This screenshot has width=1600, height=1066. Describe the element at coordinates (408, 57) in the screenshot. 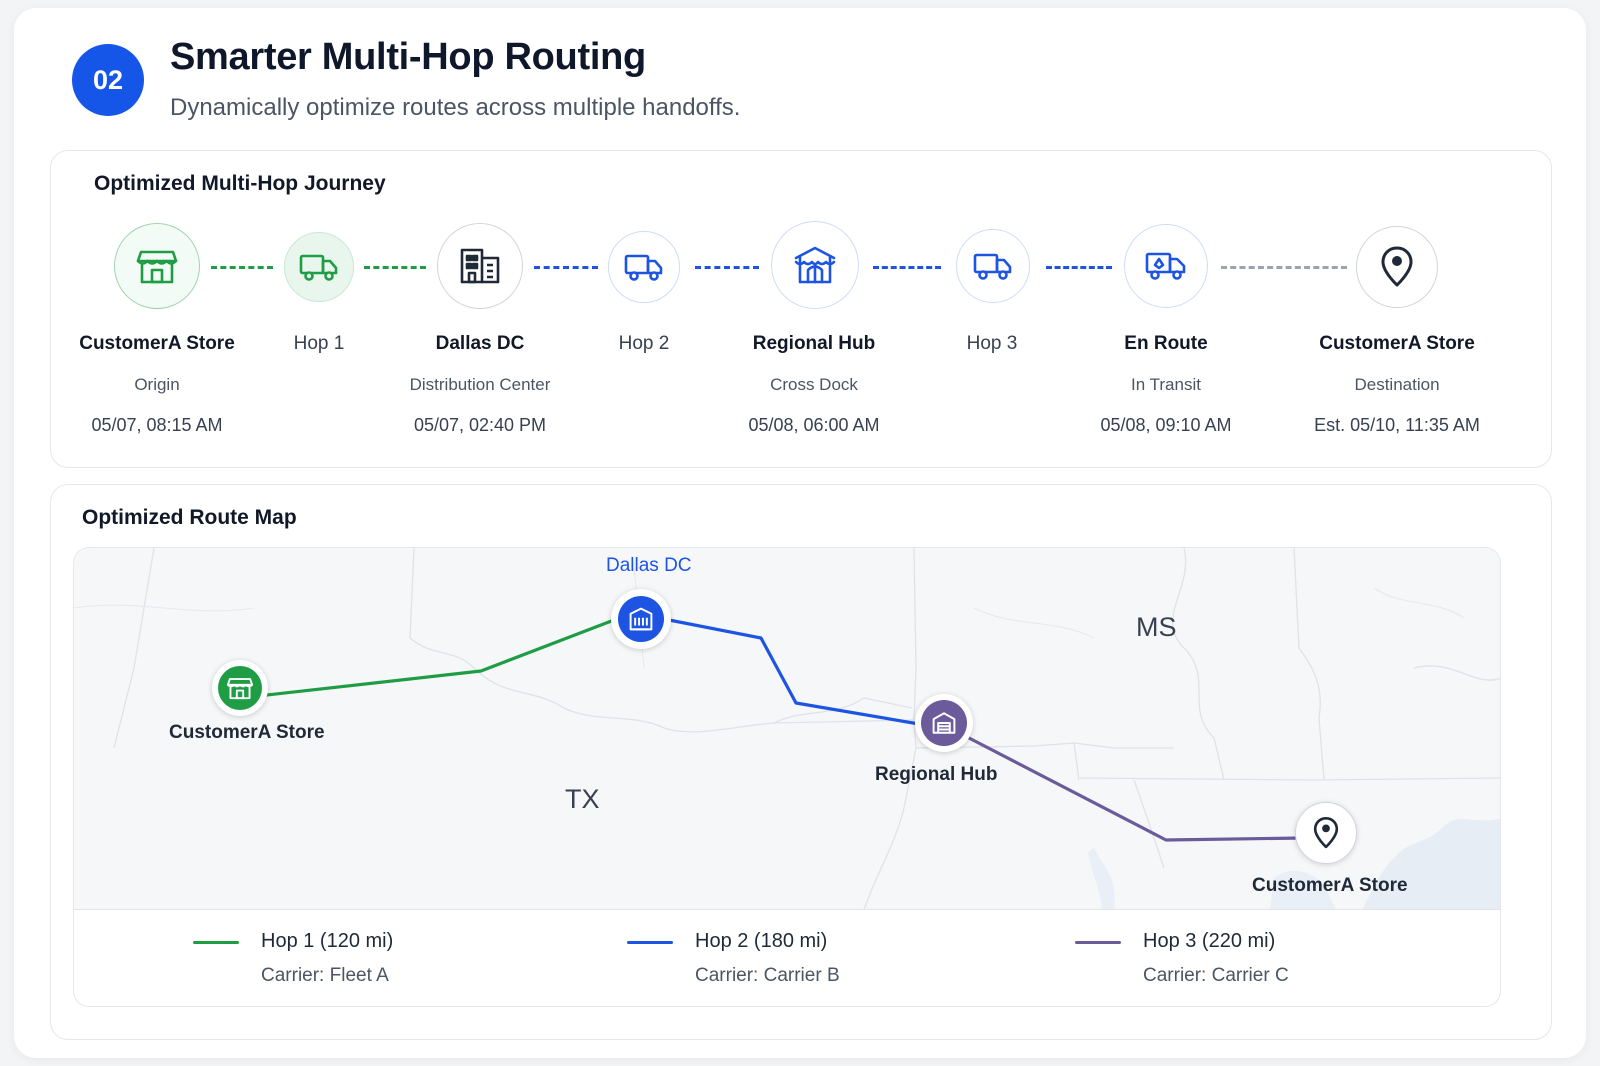

I see `page-title: Smarter Multi-Hop Routing` at that location.